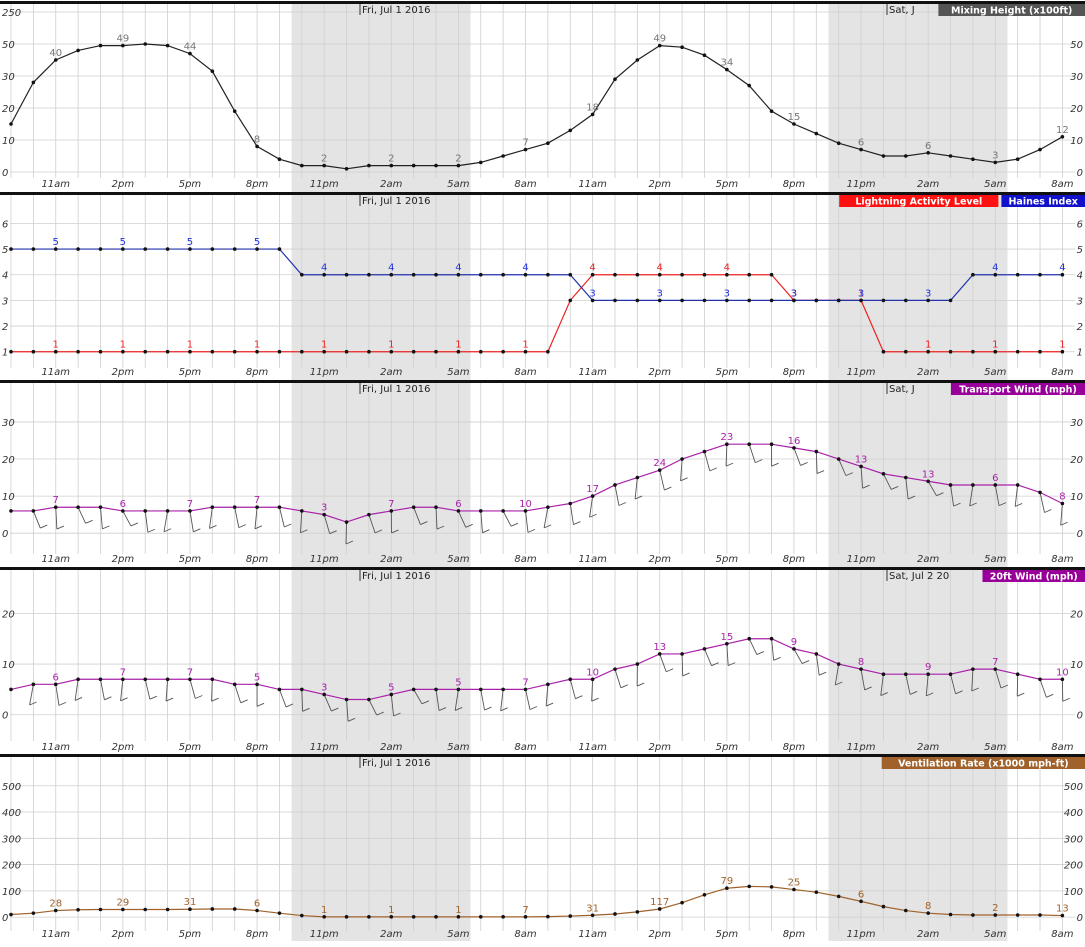 This screenshot has width=1085, height=947. What do you see at coordinates (902, 389) in the screenshot?
I see `date-label: Sat, J` at bounding box center [902, 389].